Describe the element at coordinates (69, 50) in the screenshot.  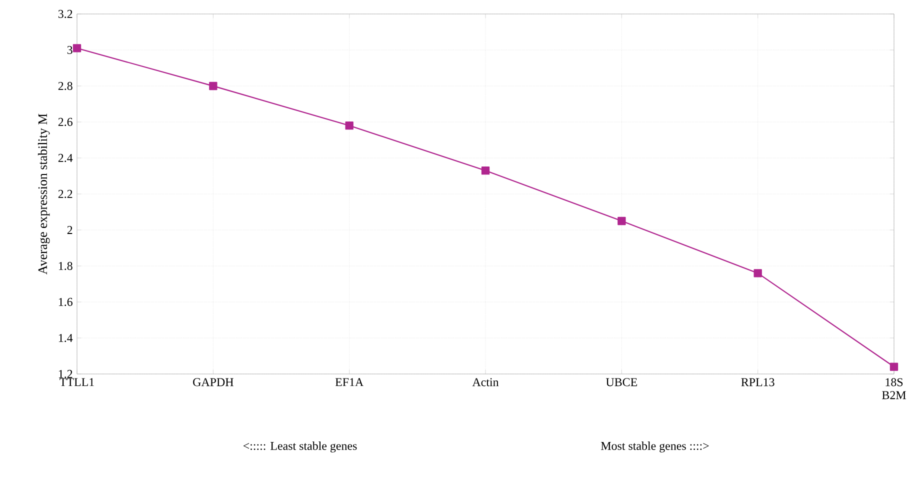
I see `y-tick-label: 3` at that location.